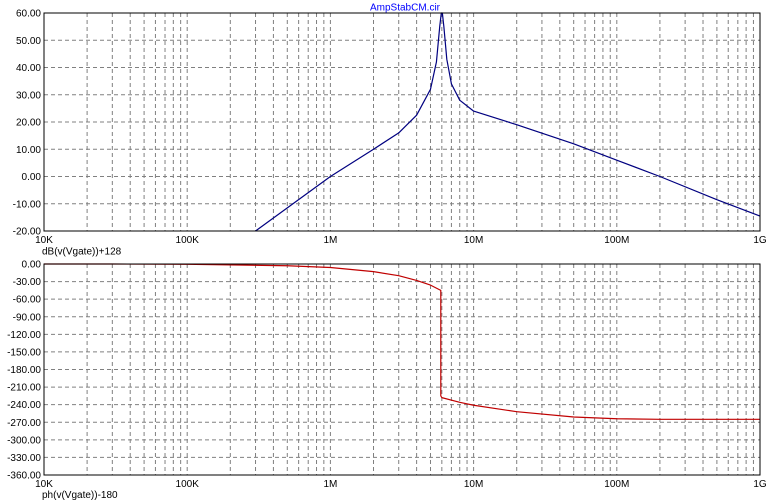  Describe the element at coordinates (44, 240) in the screenshot. I see `magnitude-x-tick-label: 10K` at that location.